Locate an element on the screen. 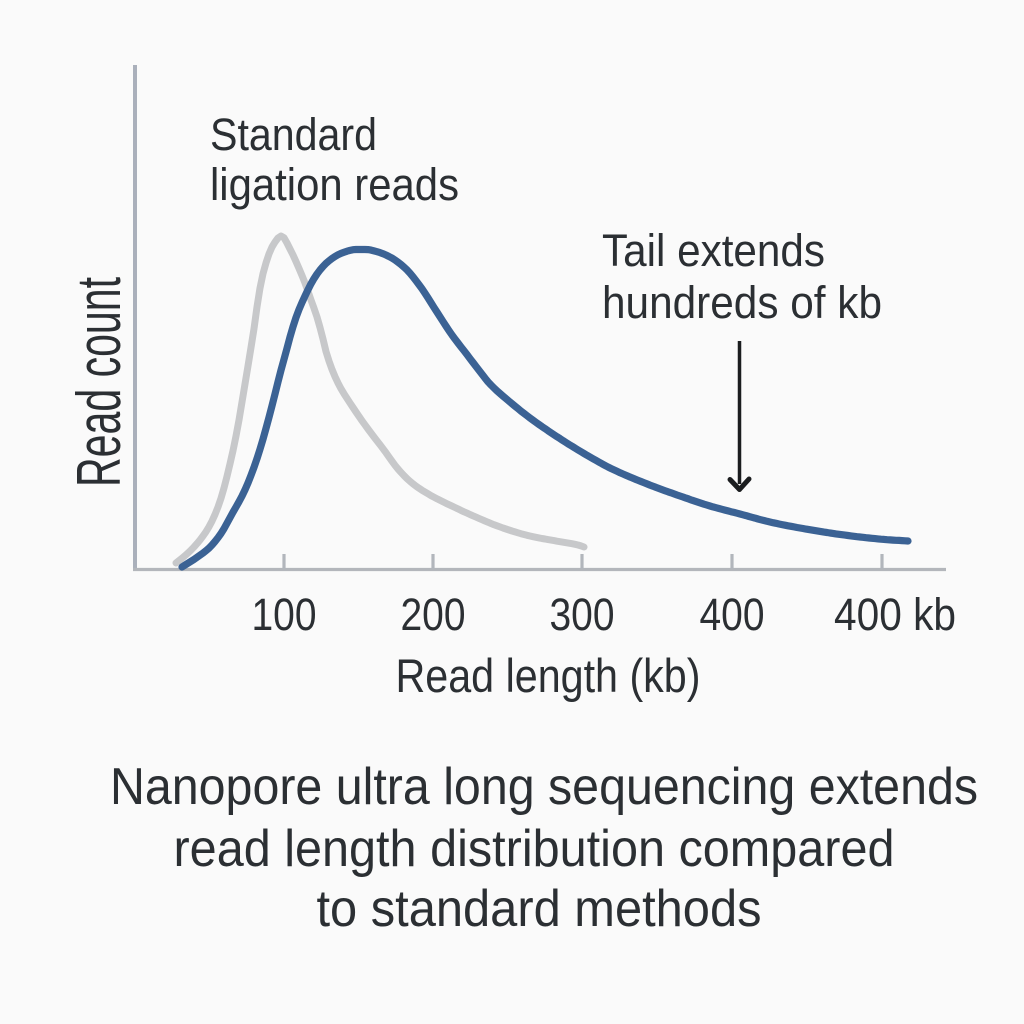 The height and width of the screenshot is (1024, 1024). svg-text:read length distribution compa: read length distribution compared is located at coordinates (534, 849).